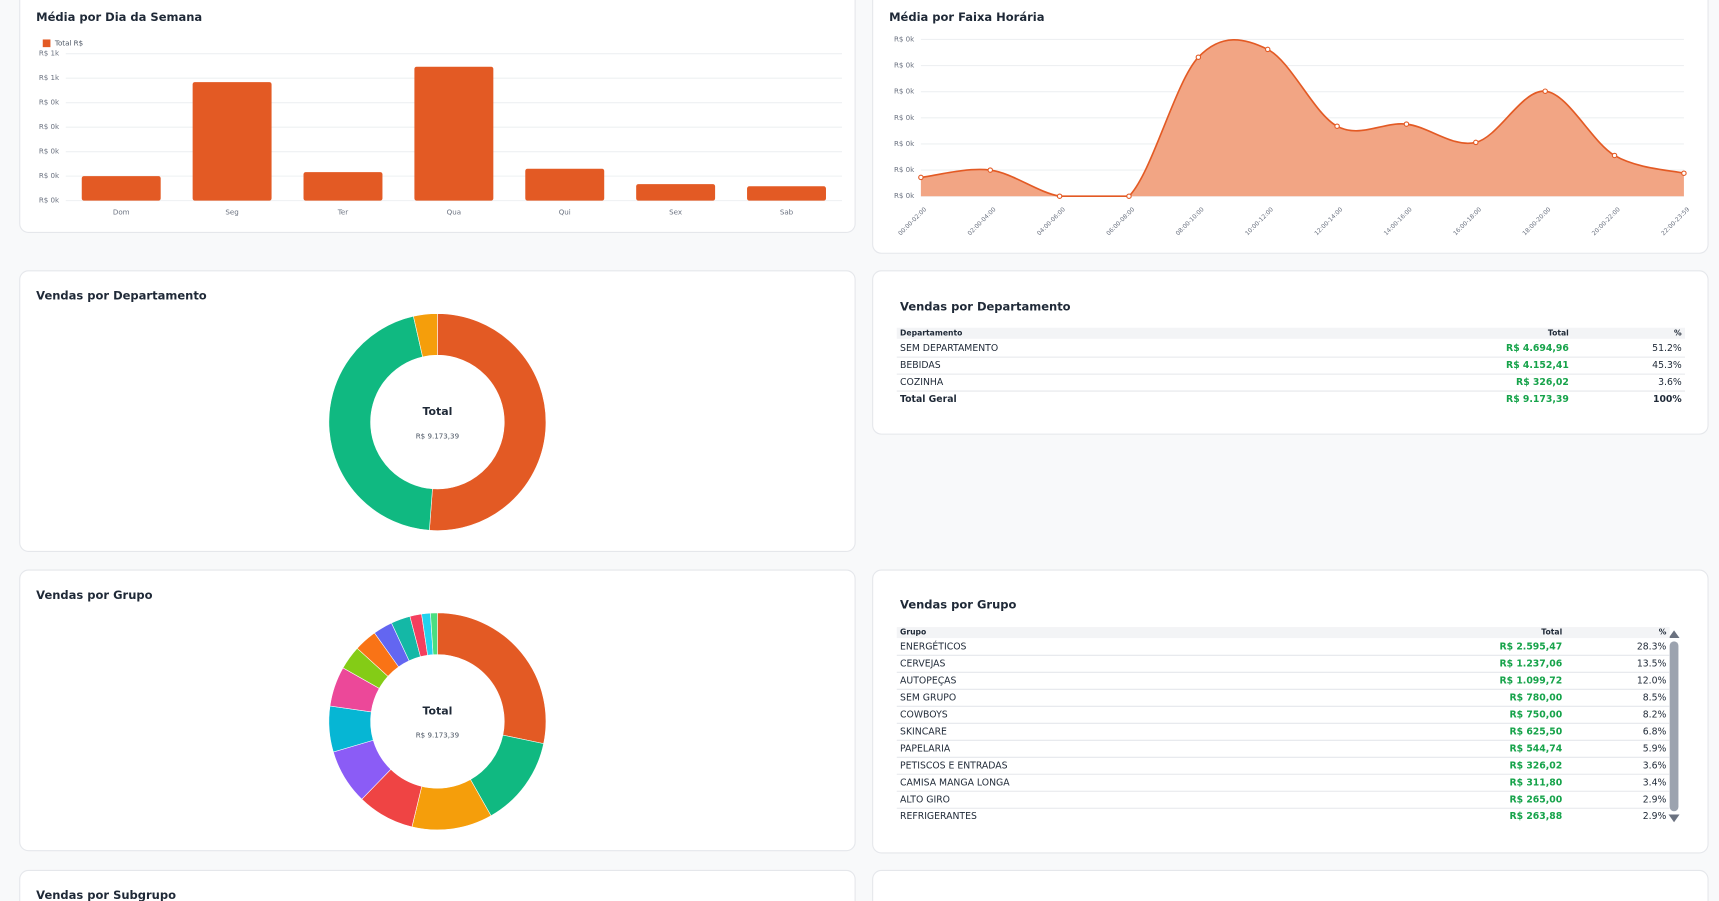 The image size is (1719, 901). Describe the element at coordinates (1558, 332) in the screenshot. I see `table-header: Total` at that location.